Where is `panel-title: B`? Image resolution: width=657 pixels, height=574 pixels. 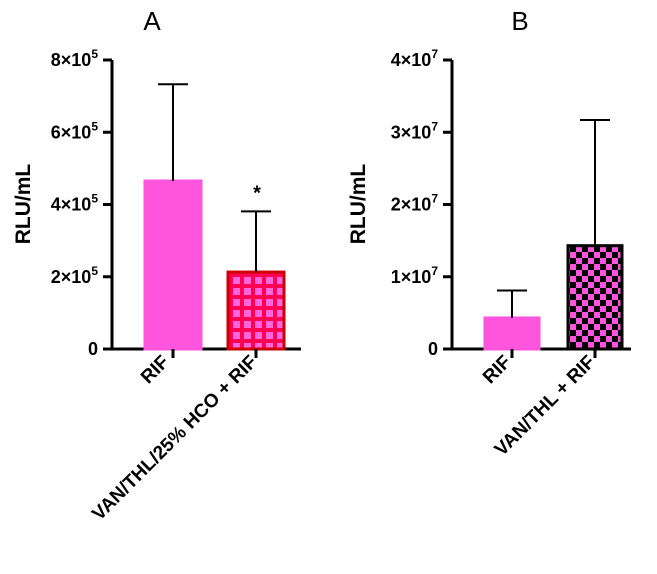
panel-title: B is located at coordinates (519, 21).